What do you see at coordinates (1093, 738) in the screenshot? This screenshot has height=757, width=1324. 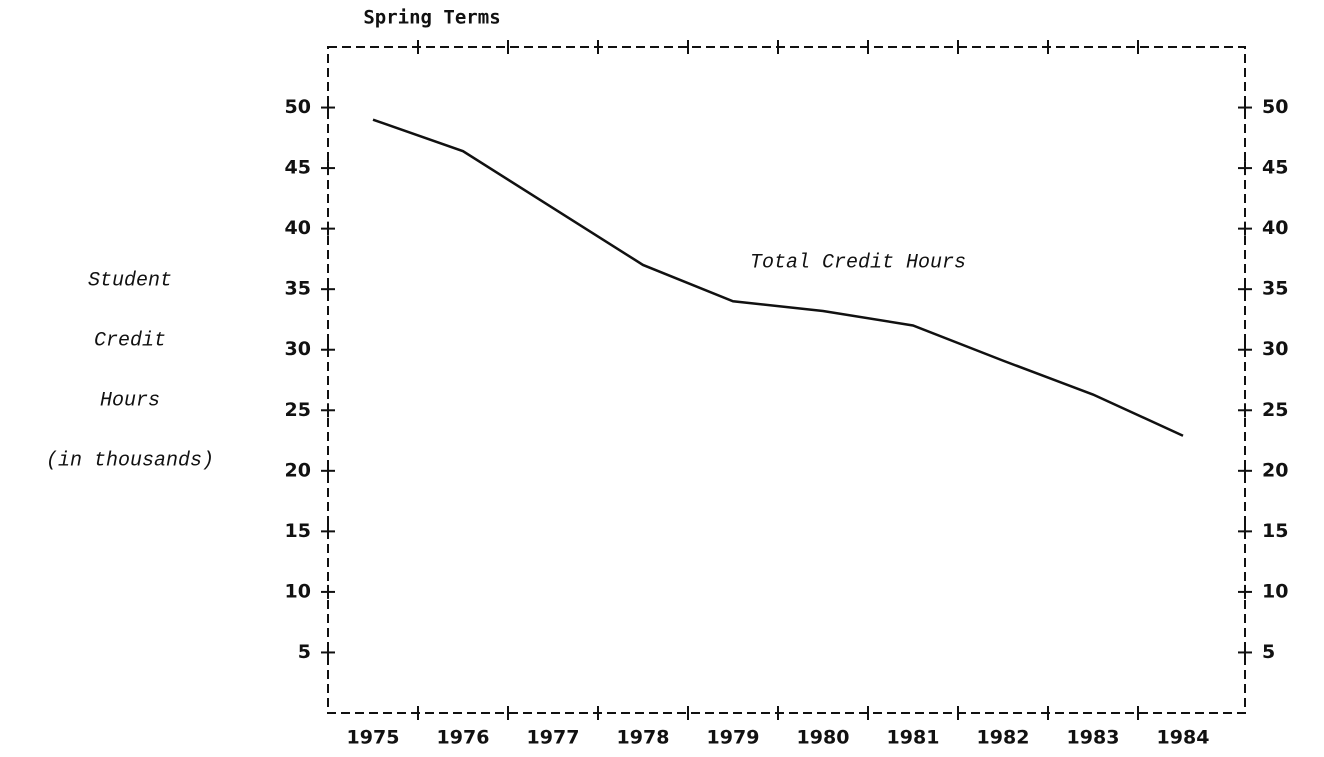 I see `x-tick-label: 1983` at bounding box center [1093, 738].